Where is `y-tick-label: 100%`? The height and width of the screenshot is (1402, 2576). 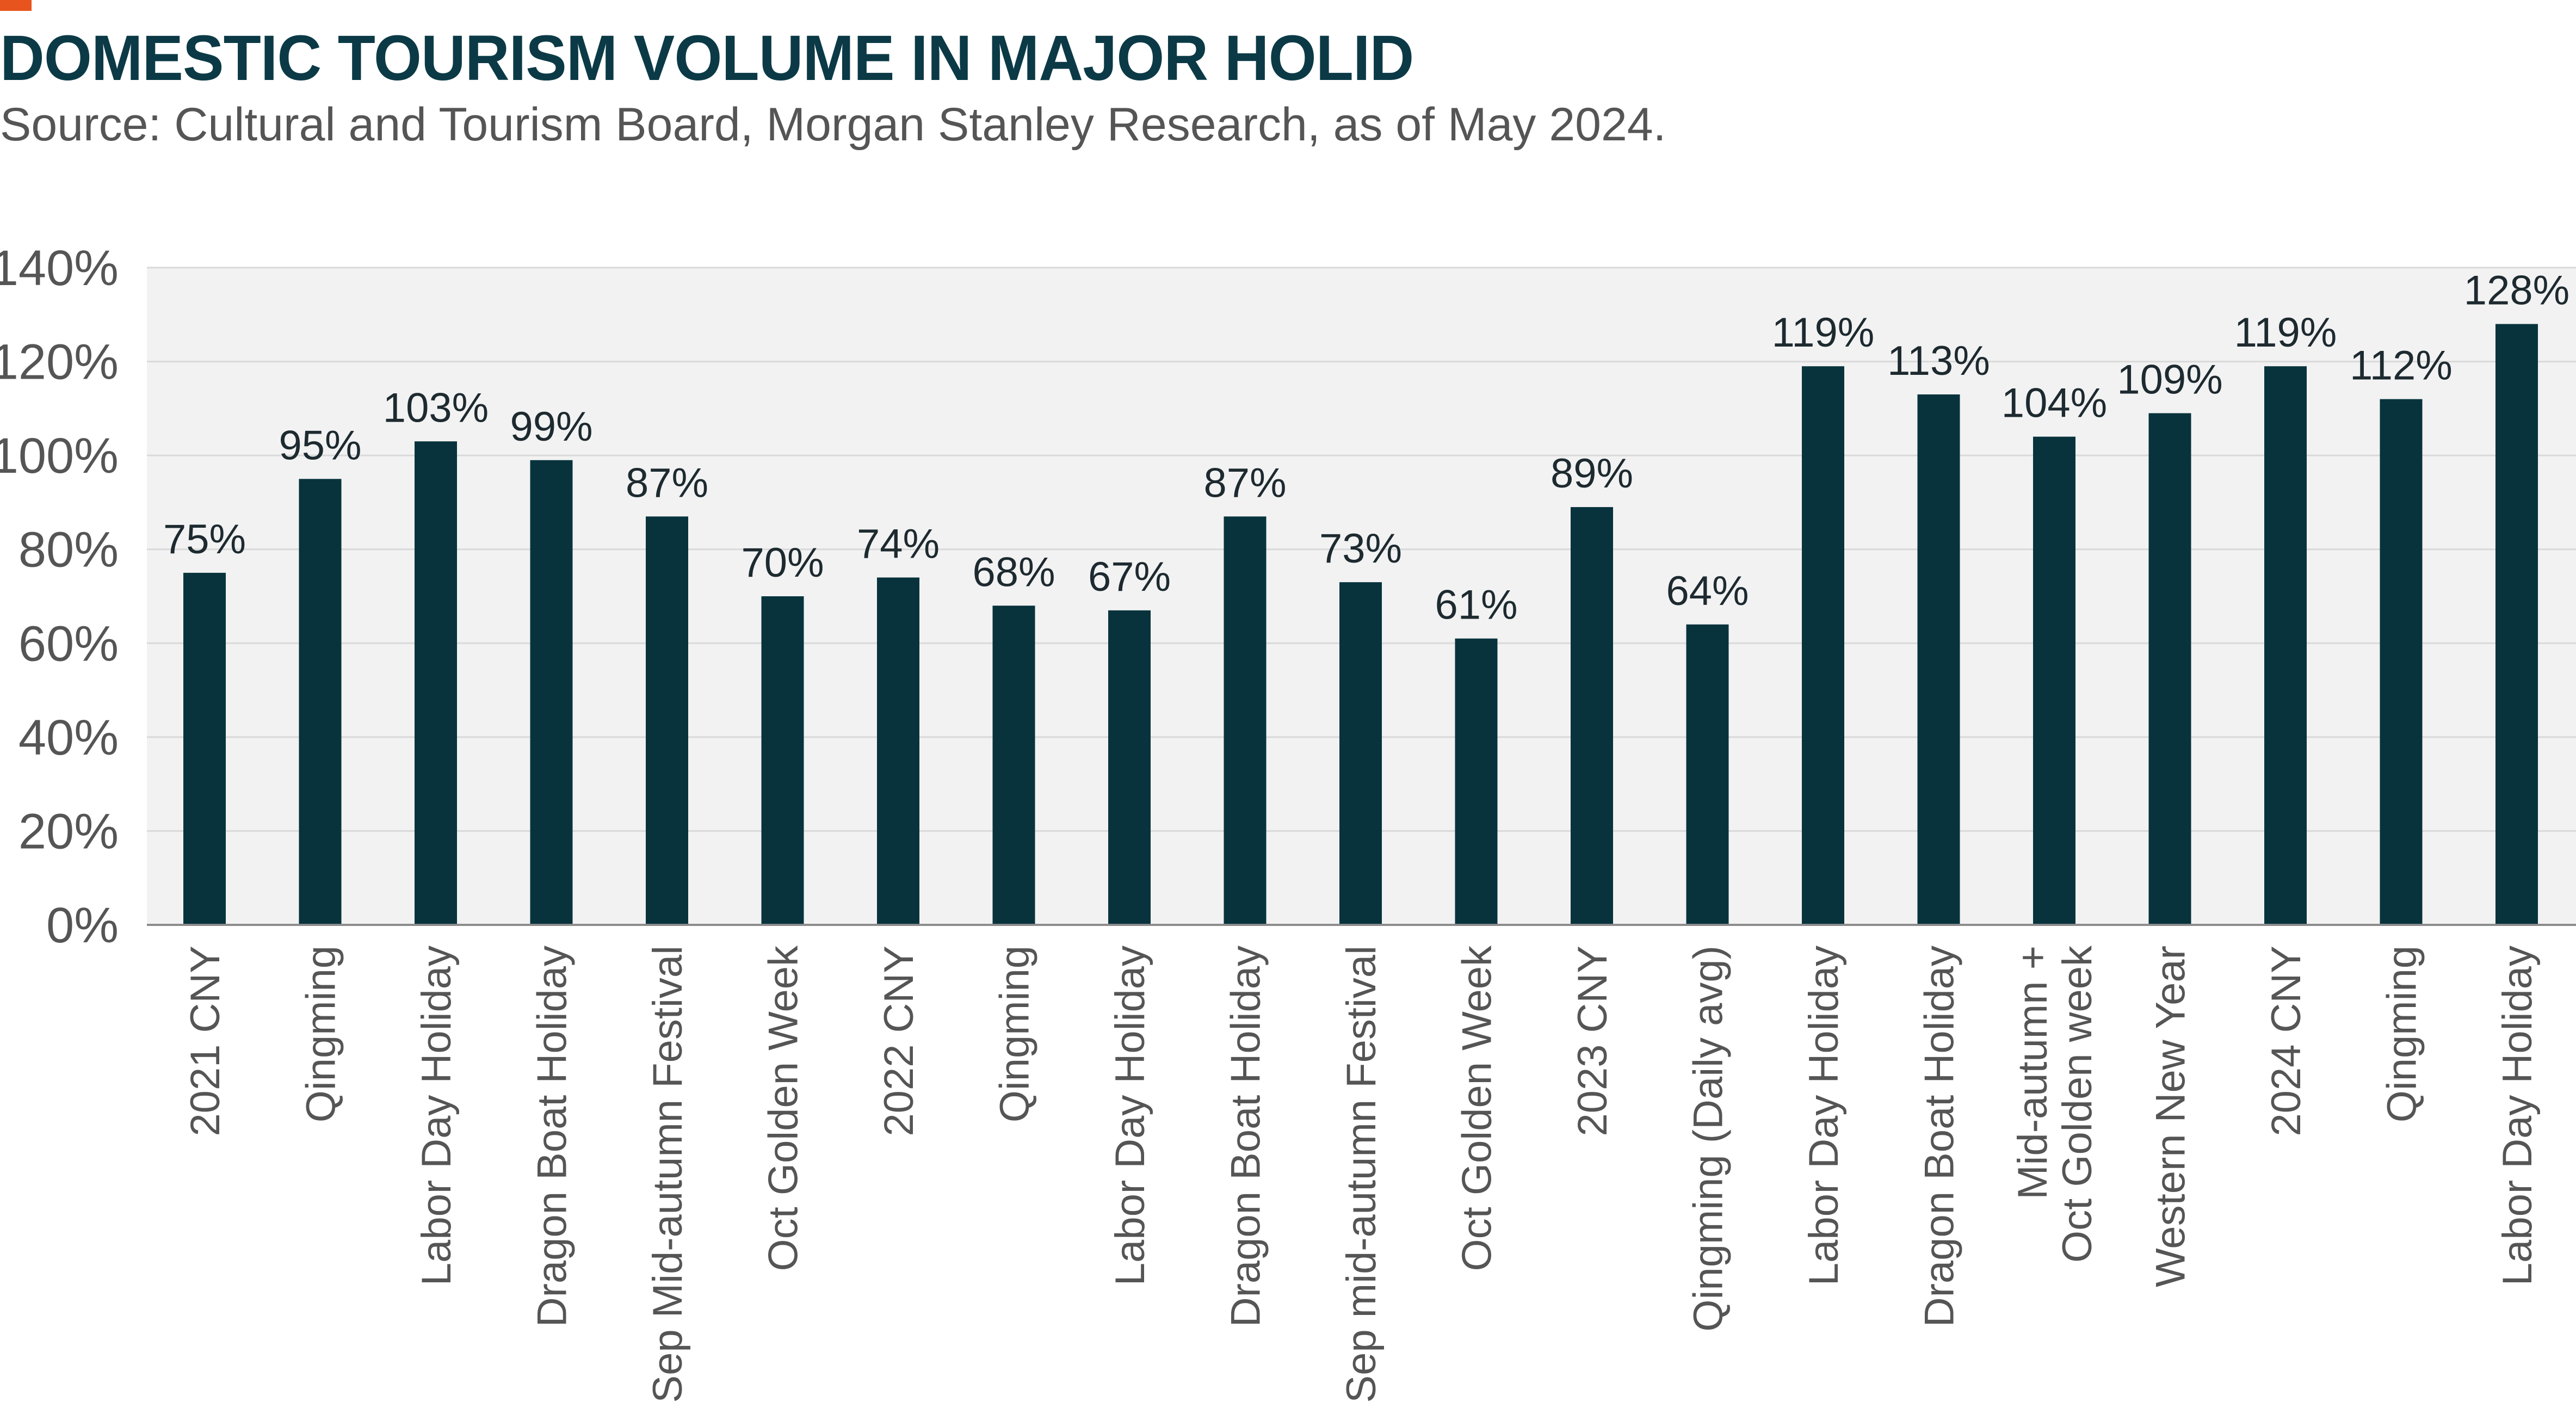
y-tick-label: 100% is located at coordinates (59, 456).